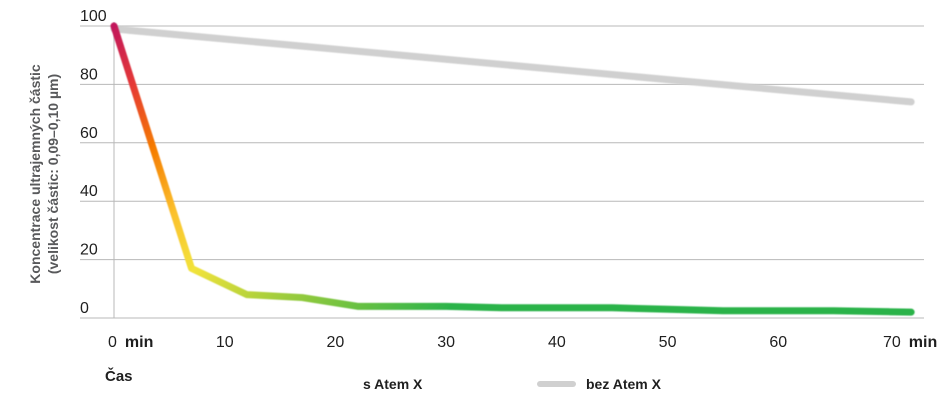 This screenshot has height=395, width=945. Describe the element at coordinates (93, 162) in the screenshot. I see `y-axis-ticks: 0 20 40 60 80 100` at that location.